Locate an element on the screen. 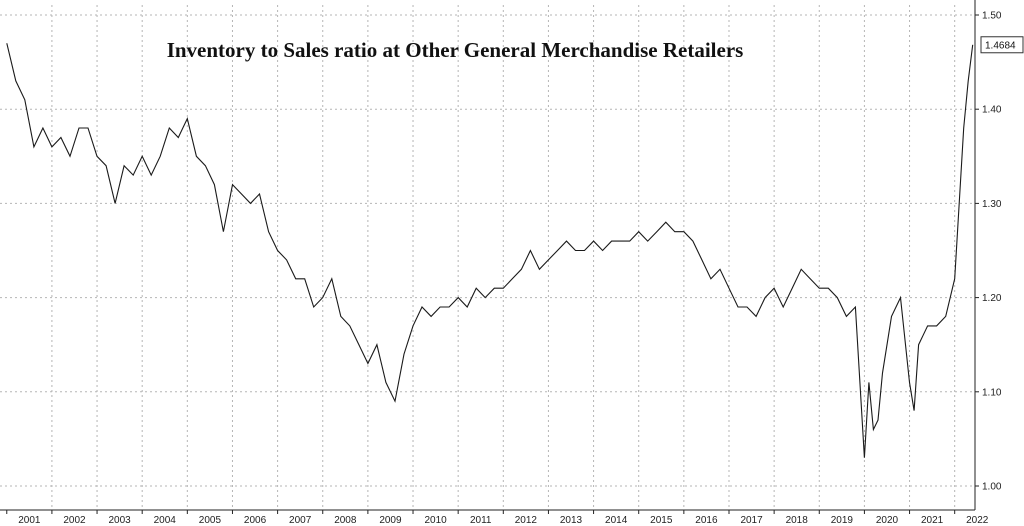 The width and height of the screenshot is (1024, 526). last-value-box is located at coordinates (1002, 45).